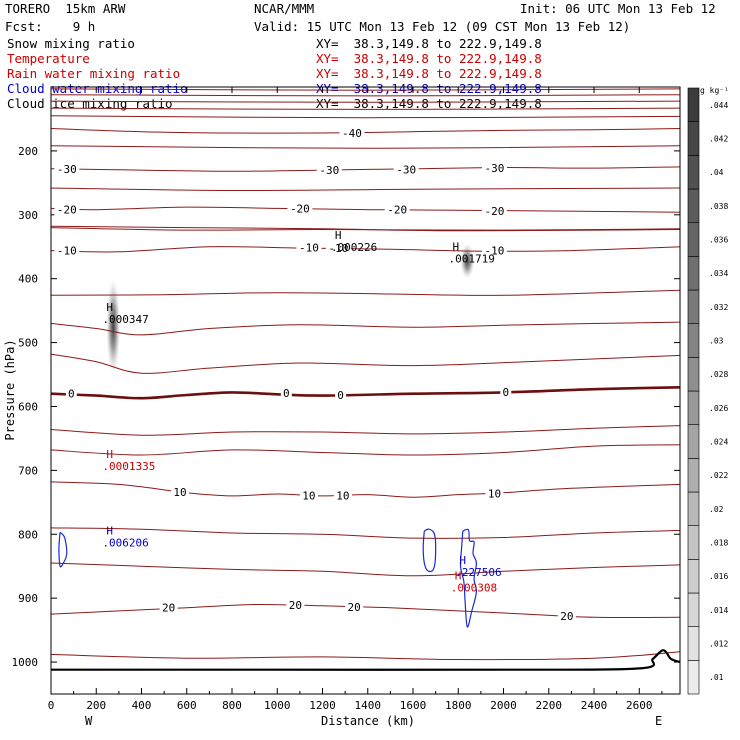 This screenshot has width=740, height=740. I want to click on y-tick-label: 800, so click(28, 534).